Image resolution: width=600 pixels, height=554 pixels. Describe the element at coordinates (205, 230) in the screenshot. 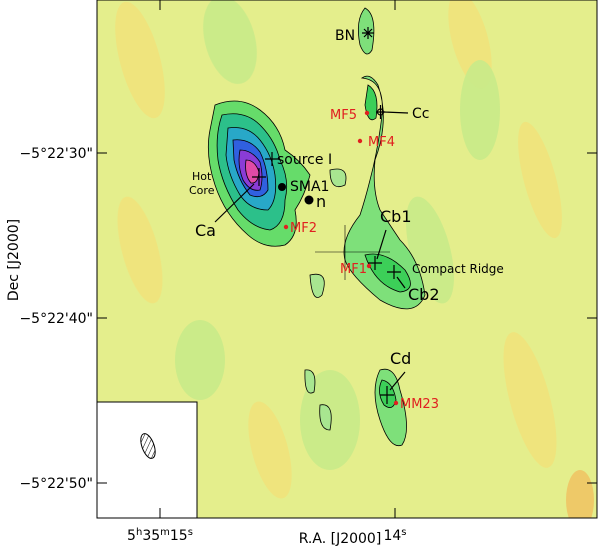

I see `label: Ca` at that location.